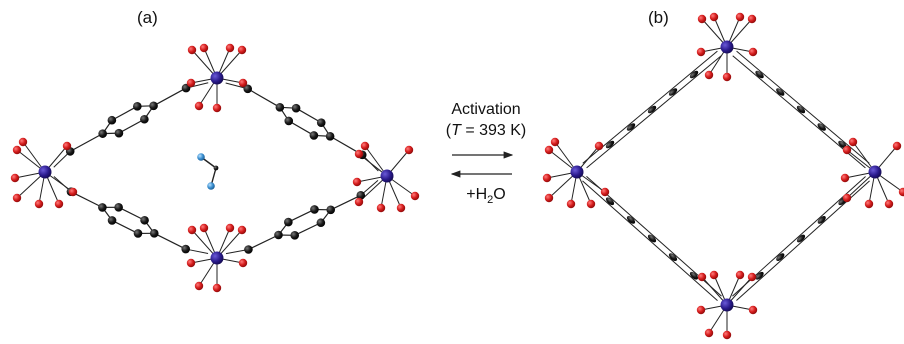  Describe the element at coordinates (482, 164) in the screenshot. I see `reaction-arrows` at that location.